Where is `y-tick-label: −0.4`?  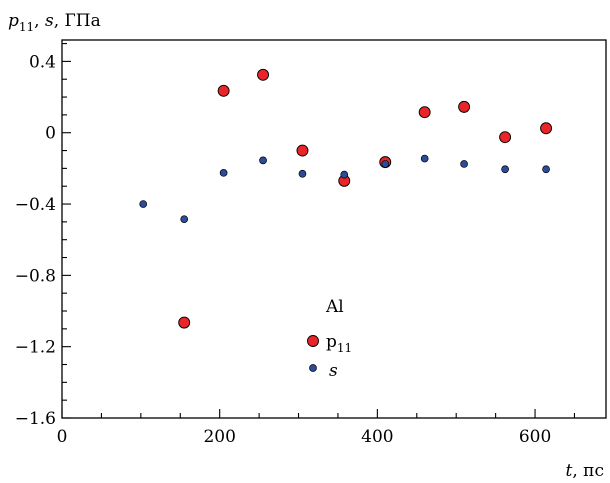
y-tick-label: −0.4 is located at coordinates (35, 205).